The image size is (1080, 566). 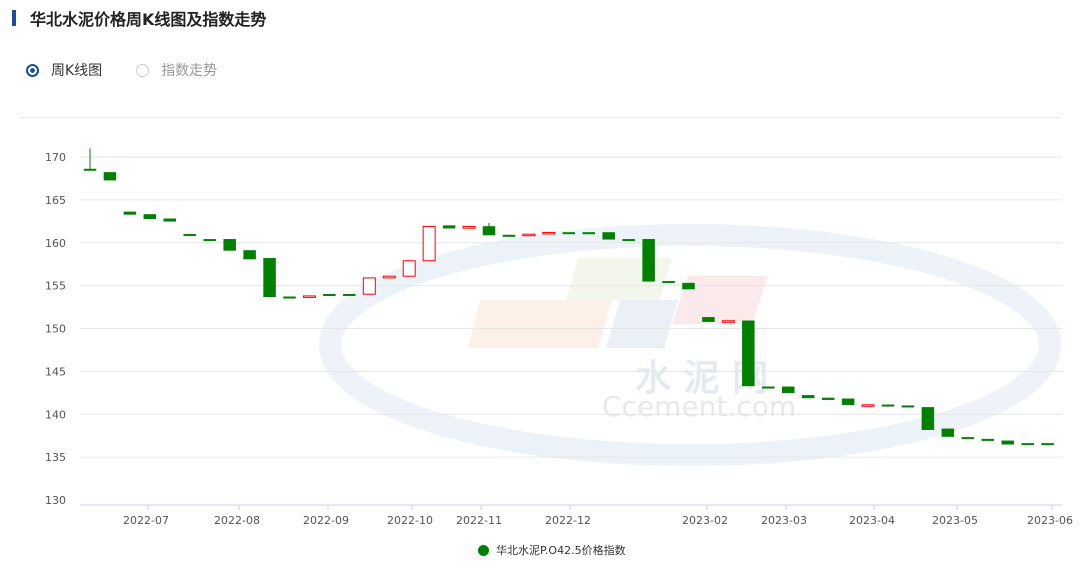 What do you see at coordinates (189, 71) in the screenshot?
I see `radio-label: 指数走势` at bounding box center [189, 71].